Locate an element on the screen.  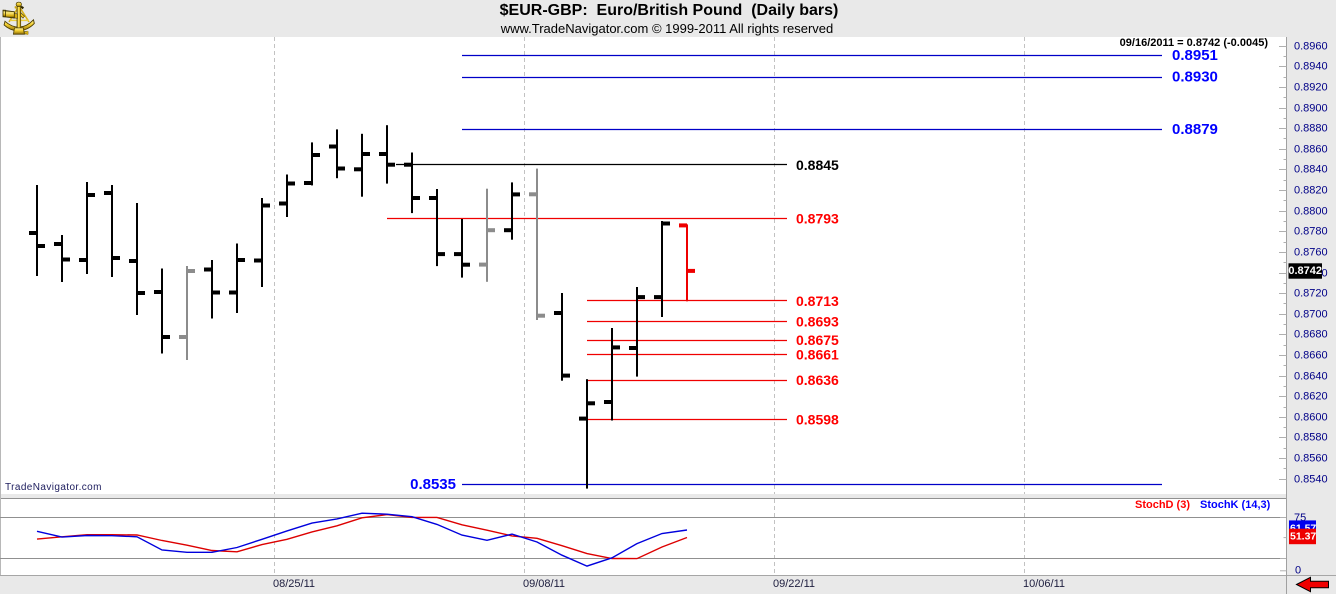
svg-text: 0.8598 is located at coordinates (817, 419).